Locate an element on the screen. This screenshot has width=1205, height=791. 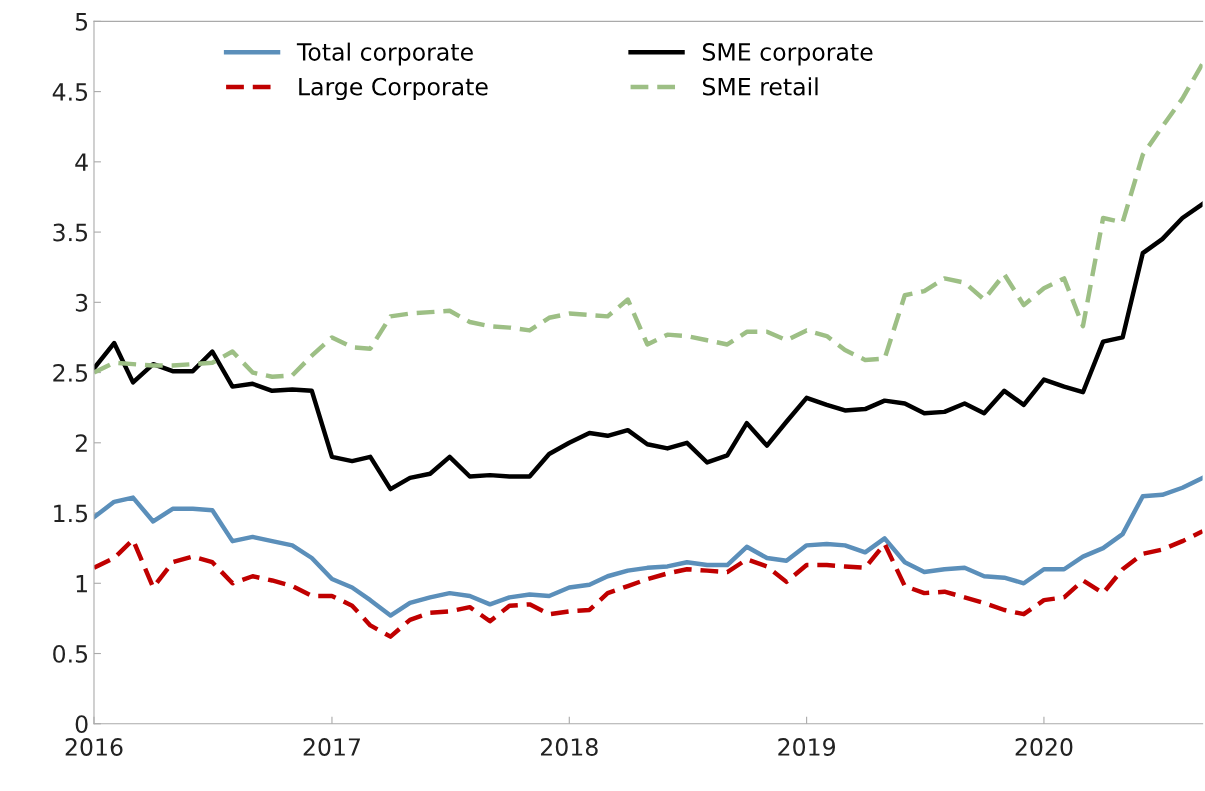
legend-label: SME corporate is located at coordinates (787, 54).